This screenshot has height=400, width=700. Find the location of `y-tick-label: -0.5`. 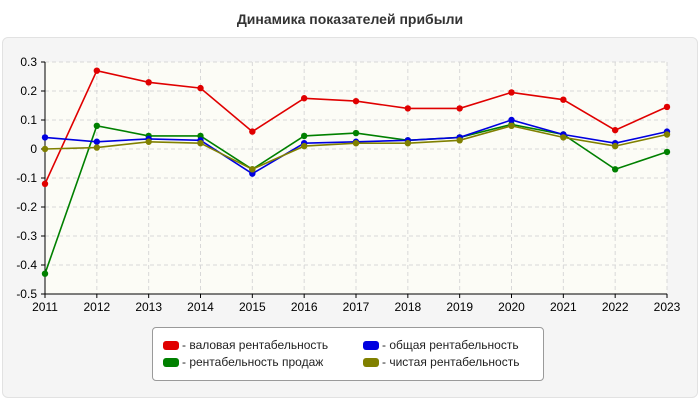

y-tick-label: -0.5 is located at coordinates (26, 294).